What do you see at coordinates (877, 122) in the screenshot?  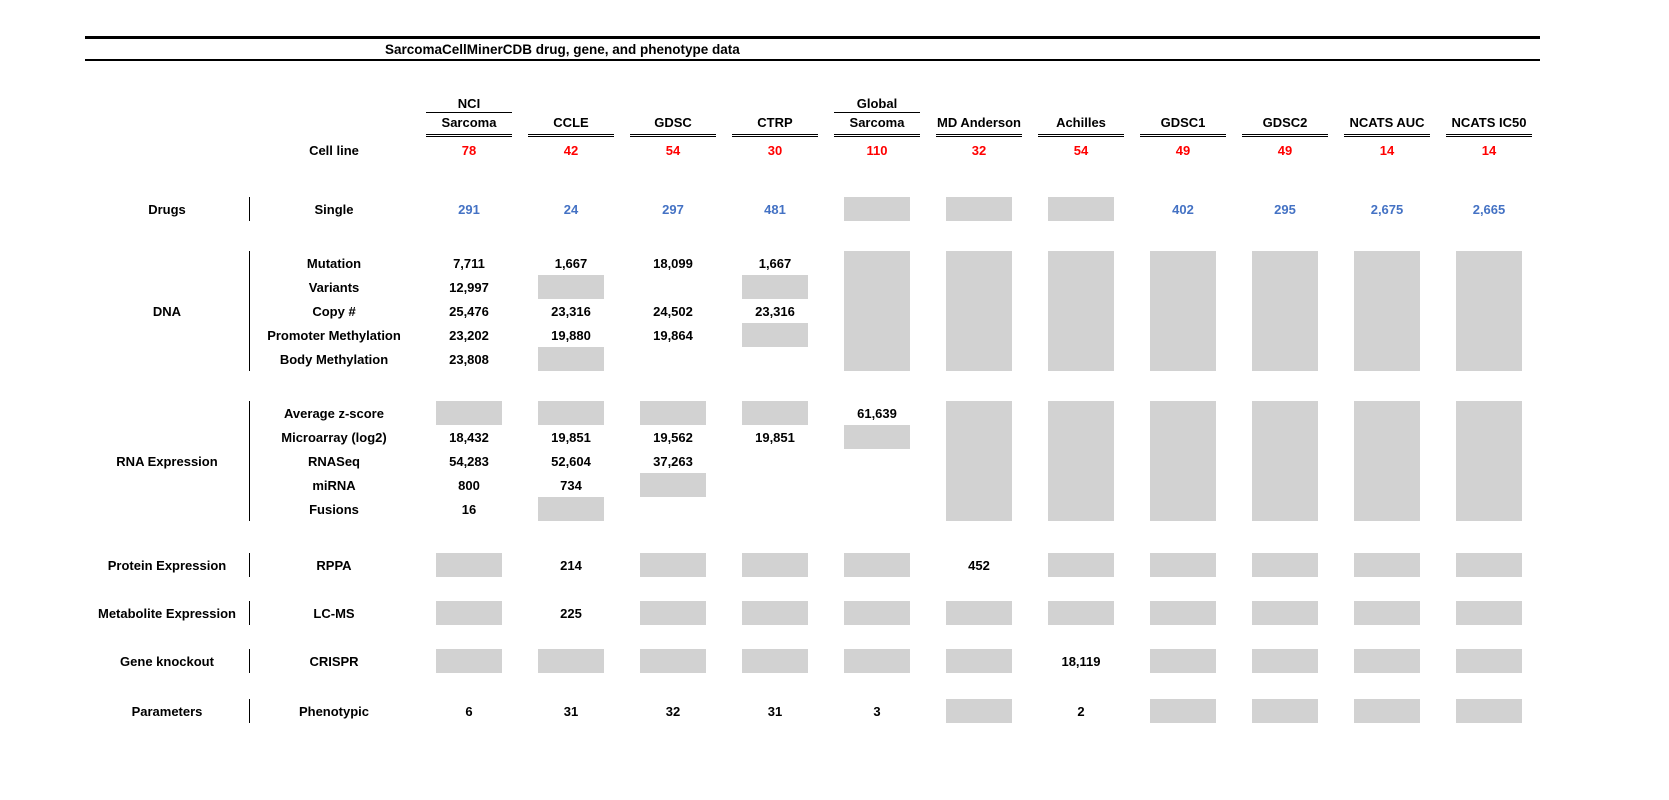 I see `column-label: Sarcoma` at bounding box center [877, 122].